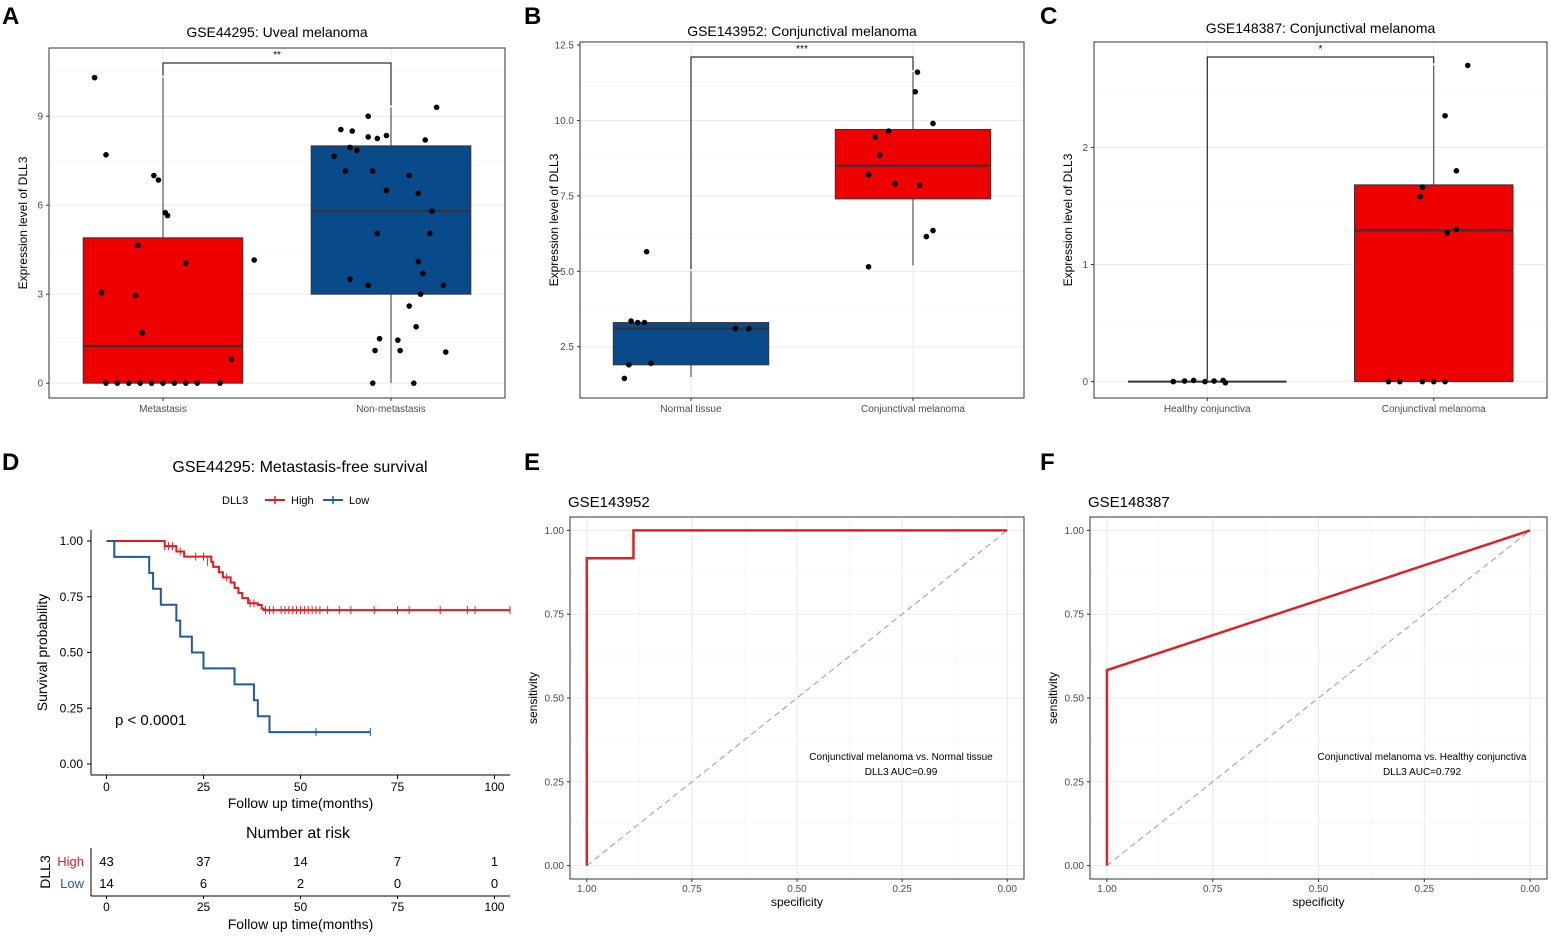 Image resolution: width=1551 pixels, height=936 pixels. Describe the element at coordinates (1075, 615) in the screenshot. I see `y-tick-label: 0.75` at that location.